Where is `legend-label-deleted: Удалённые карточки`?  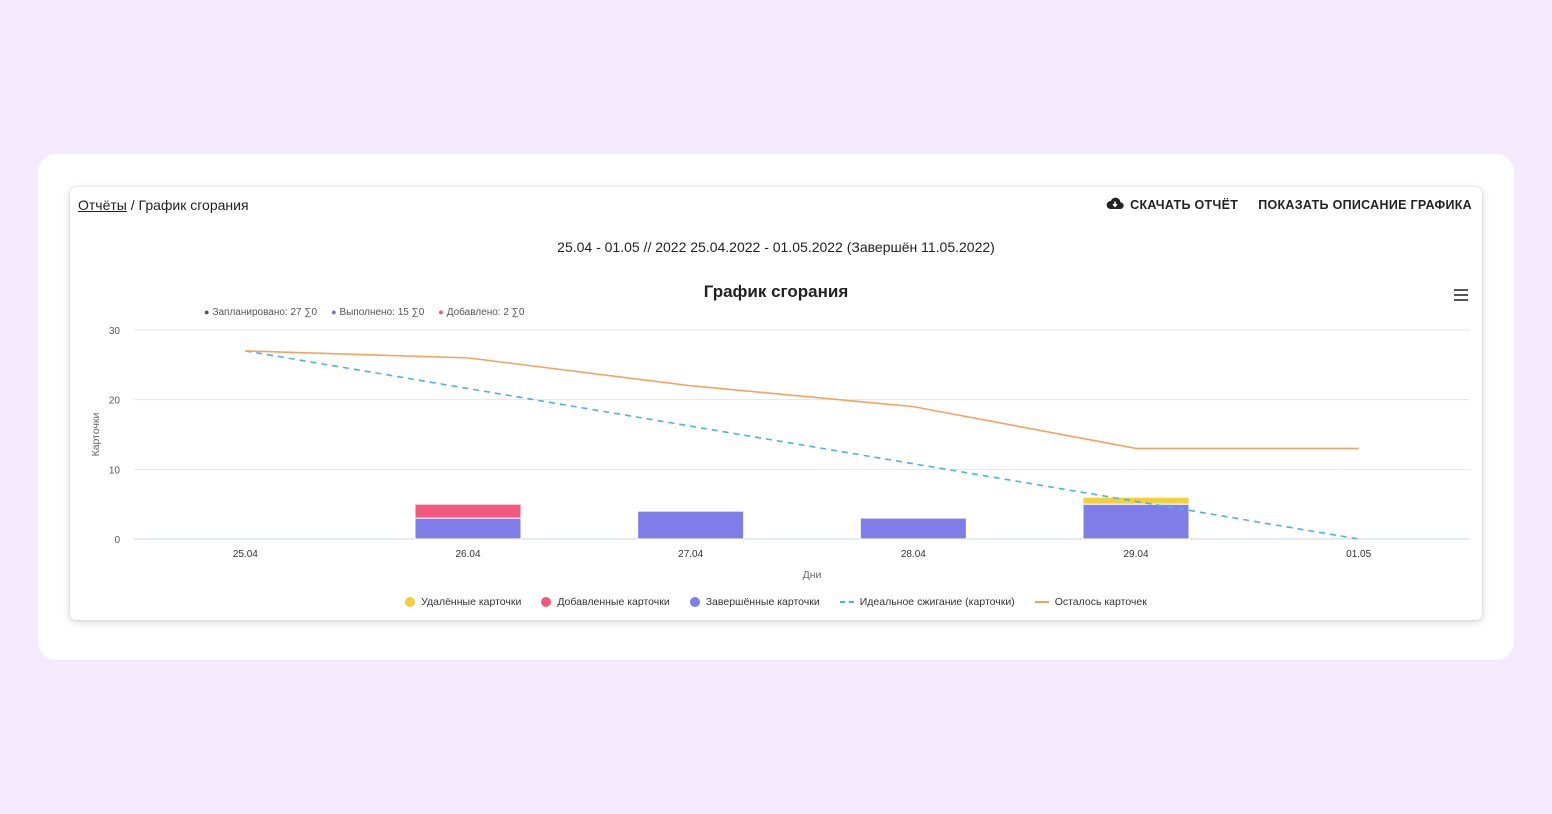
legend-label-deleted: Удалённые карточки is located at coordinates (471, 602).